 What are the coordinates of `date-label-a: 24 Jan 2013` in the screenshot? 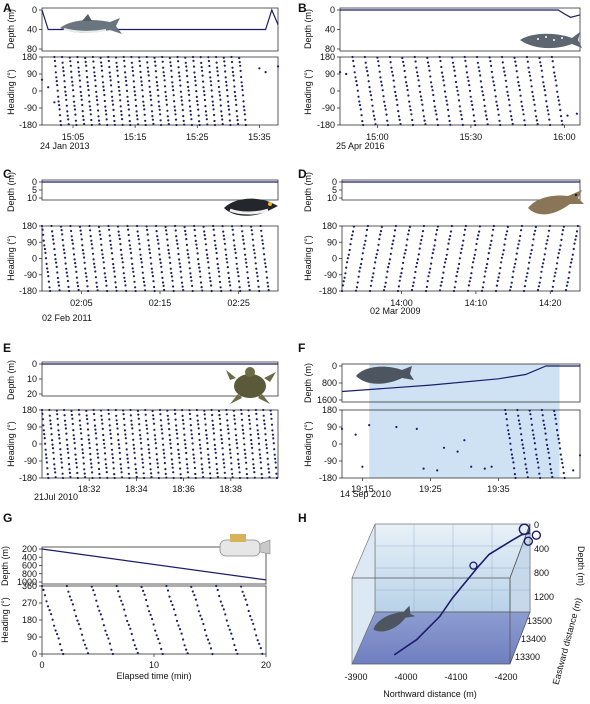 It's located at (65, 146).